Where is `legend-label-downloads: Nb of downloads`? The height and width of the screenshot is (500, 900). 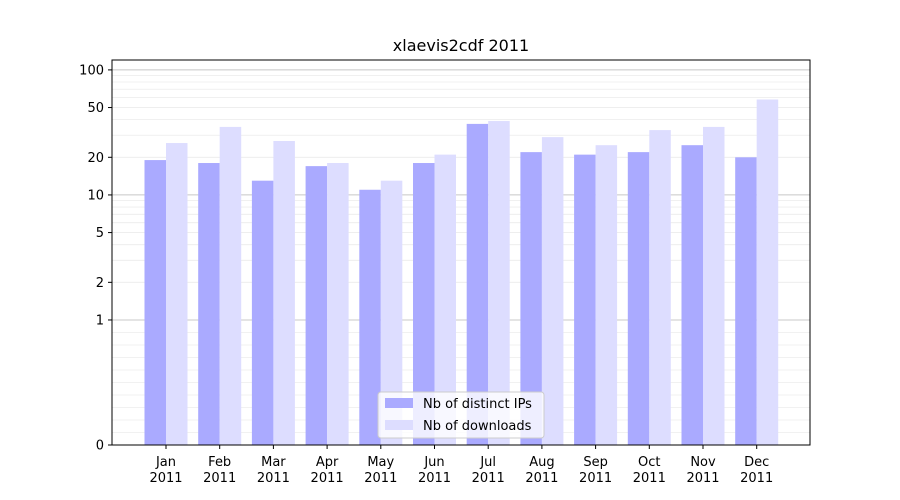
legend-label-downloads: Nb of downloads is located at coordinates (477, 426).